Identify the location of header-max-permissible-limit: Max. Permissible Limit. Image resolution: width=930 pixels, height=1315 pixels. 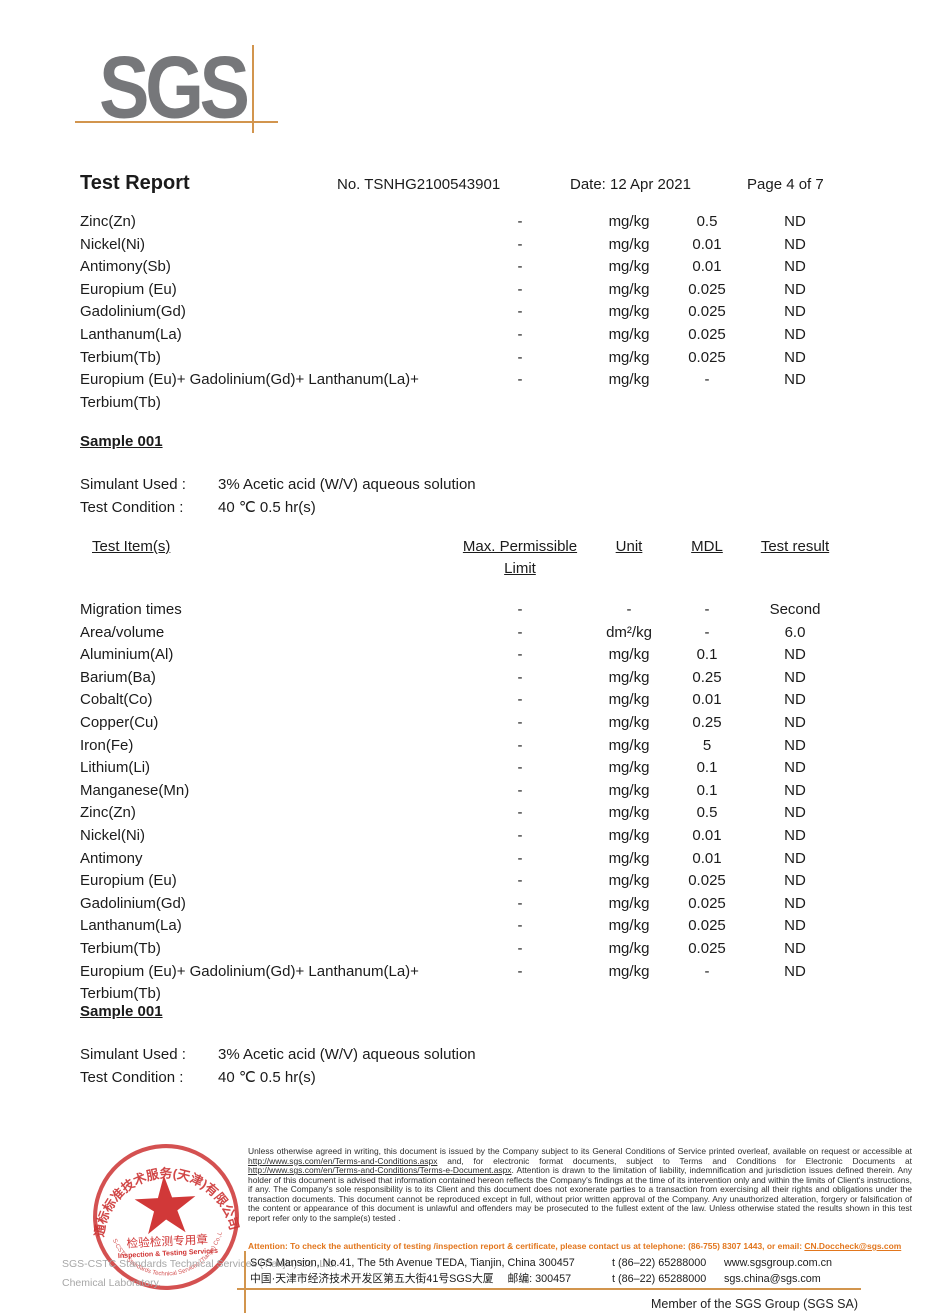
(520, 557).